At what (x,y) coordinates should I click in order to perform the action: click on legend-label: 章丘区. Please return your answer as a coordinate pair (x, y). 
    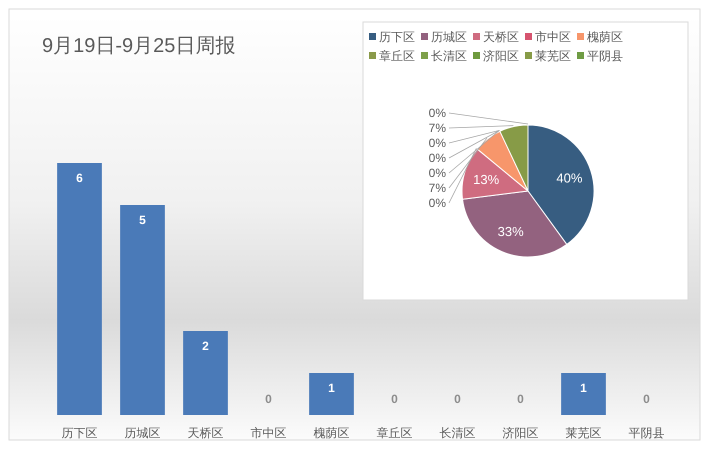
    Looking at the image, I should click on (397, 56).